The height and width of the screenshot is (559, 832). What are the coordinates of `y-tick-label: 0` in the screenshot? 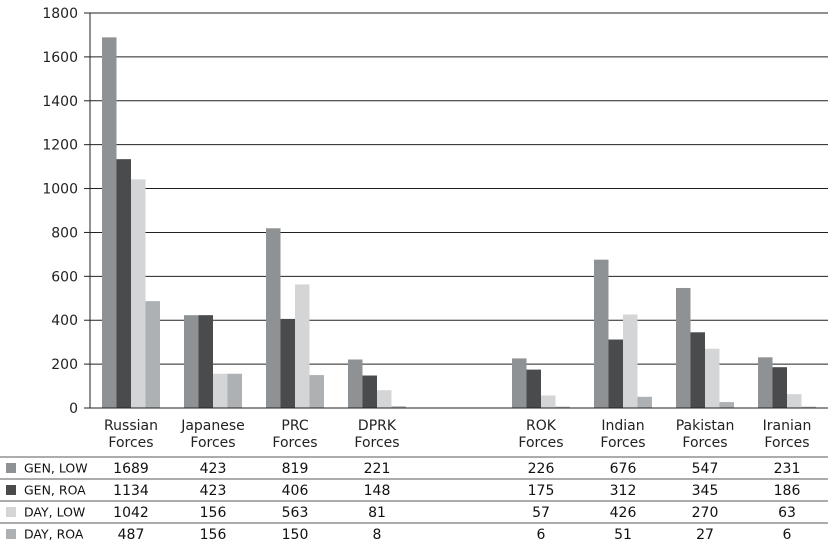 It's located at (73, 409).